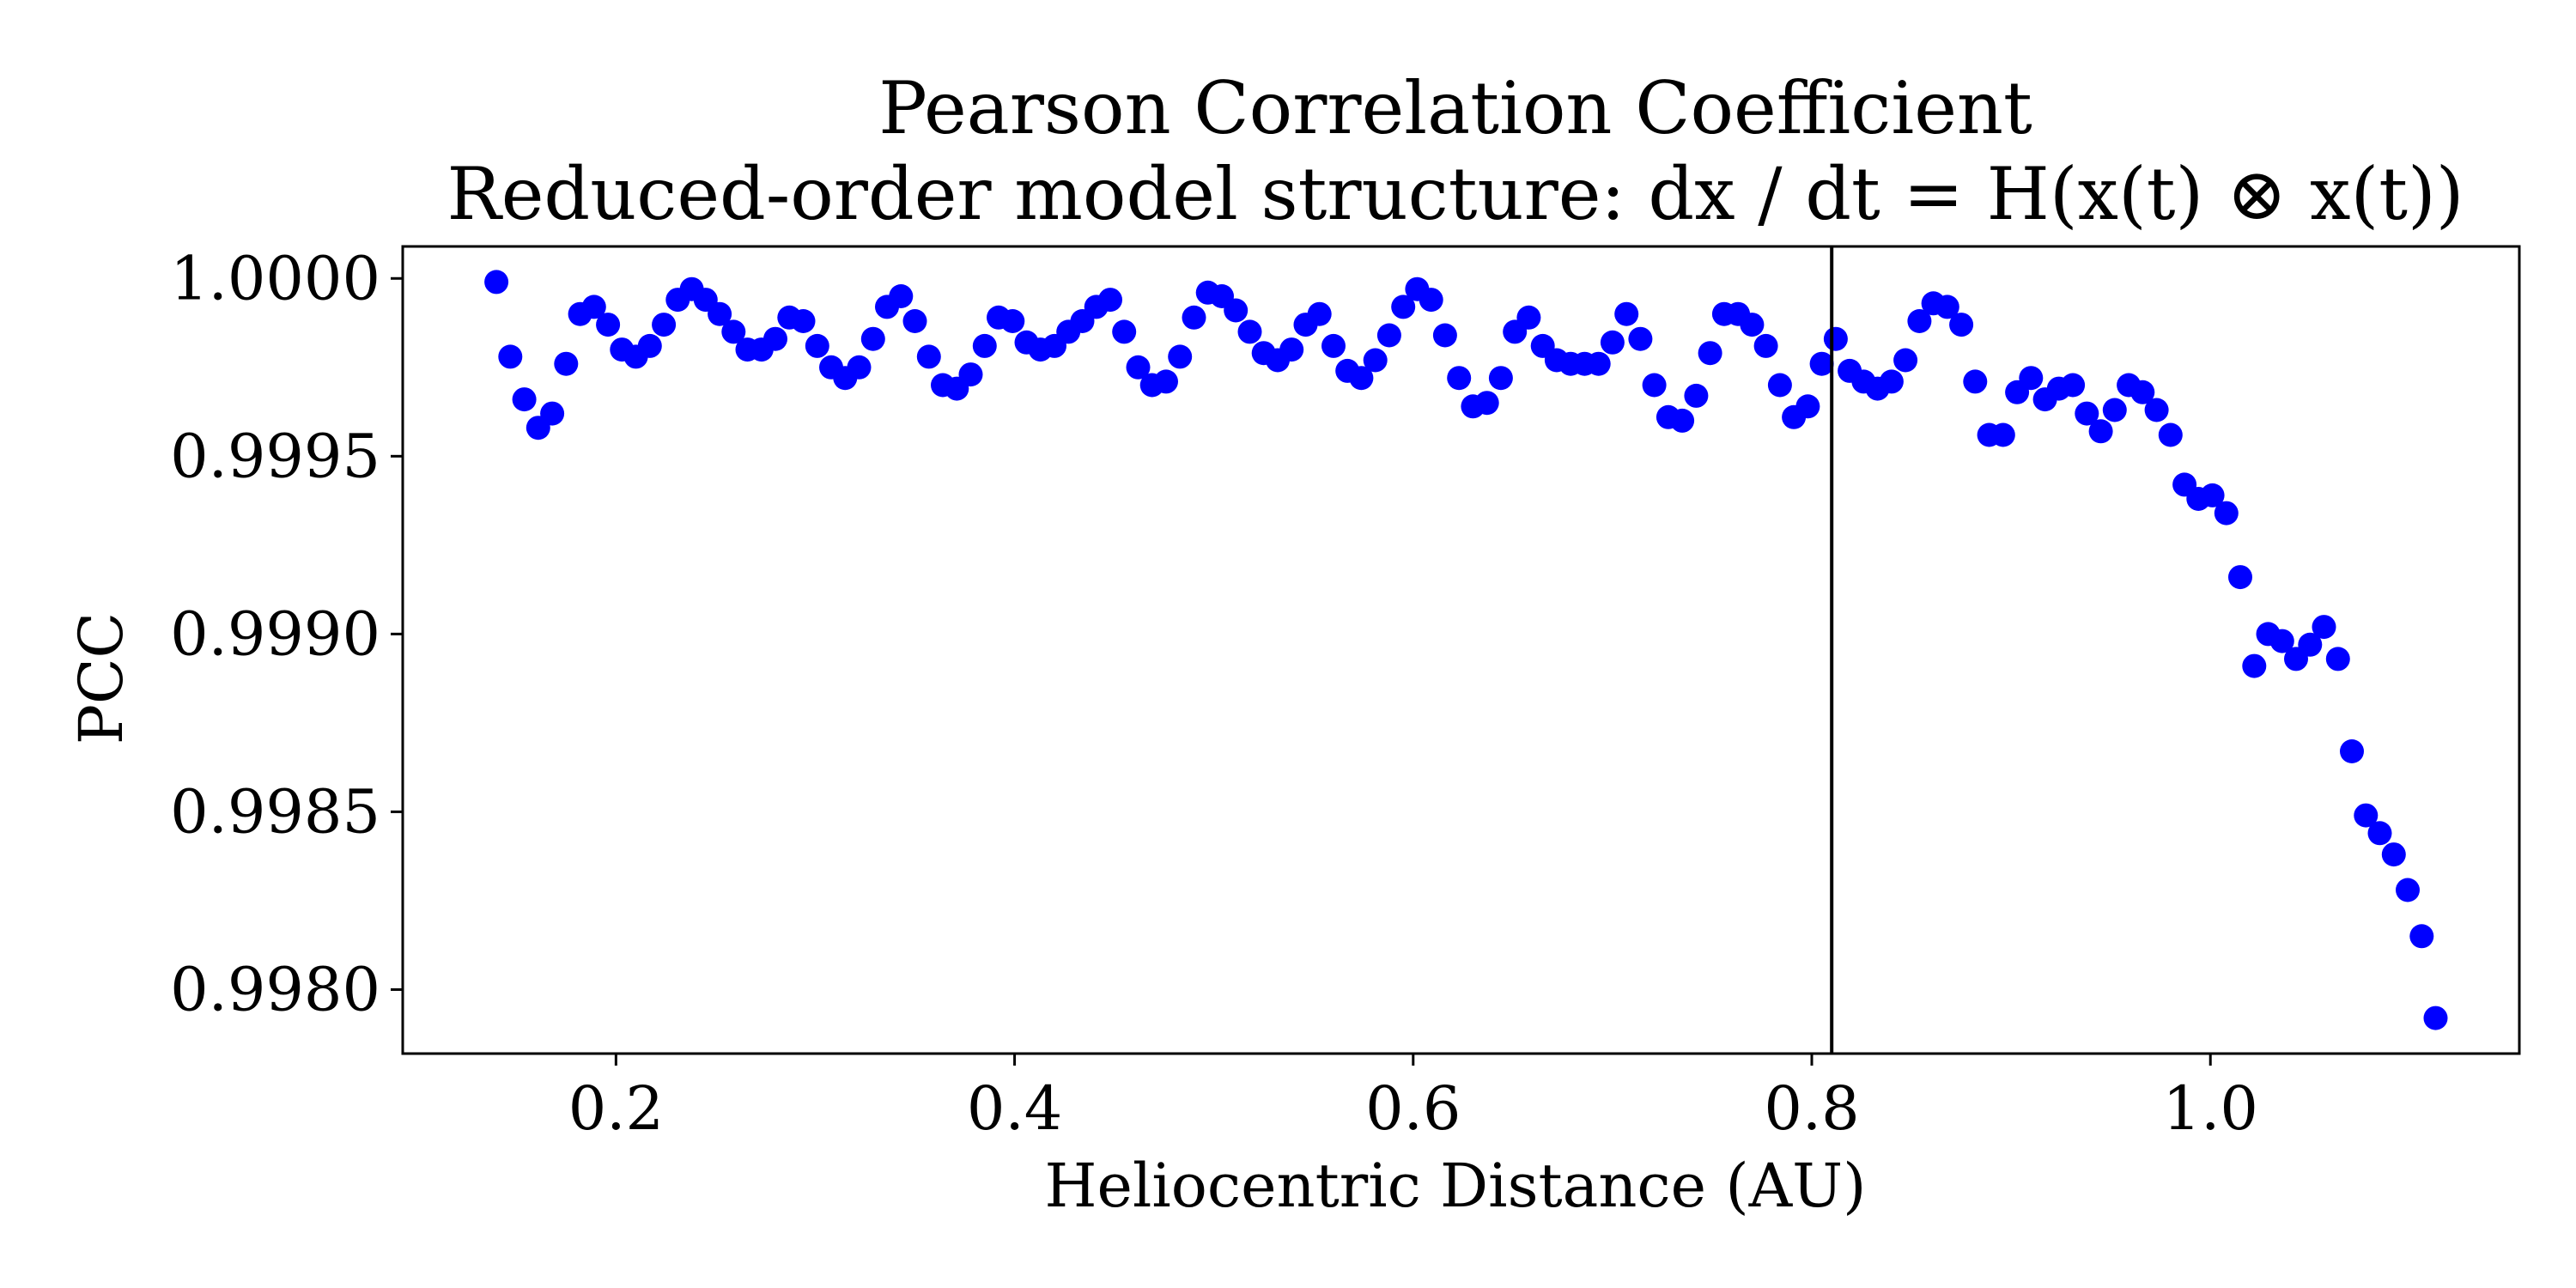 The image size is (2576, 1288). I want to click on y-axis-label: PCC, so click(101, 678).